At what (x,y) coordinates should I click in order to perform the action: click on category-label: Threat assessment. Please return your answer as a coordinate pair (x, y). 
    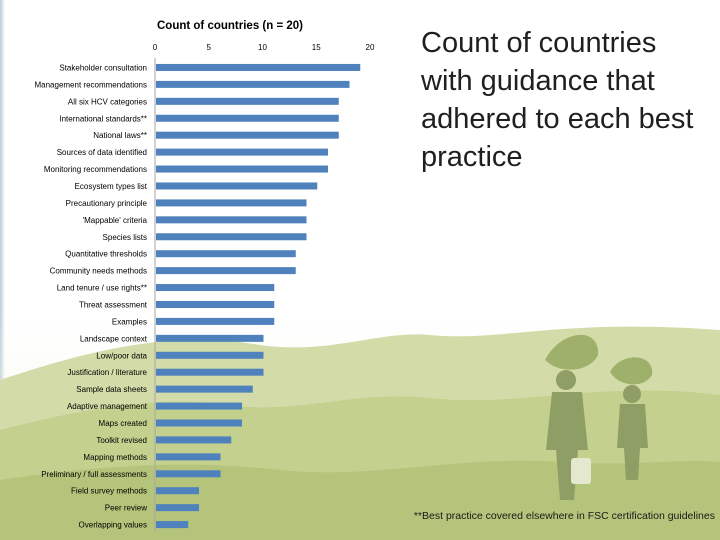
    Looking at the image, I should click on (113, 304).